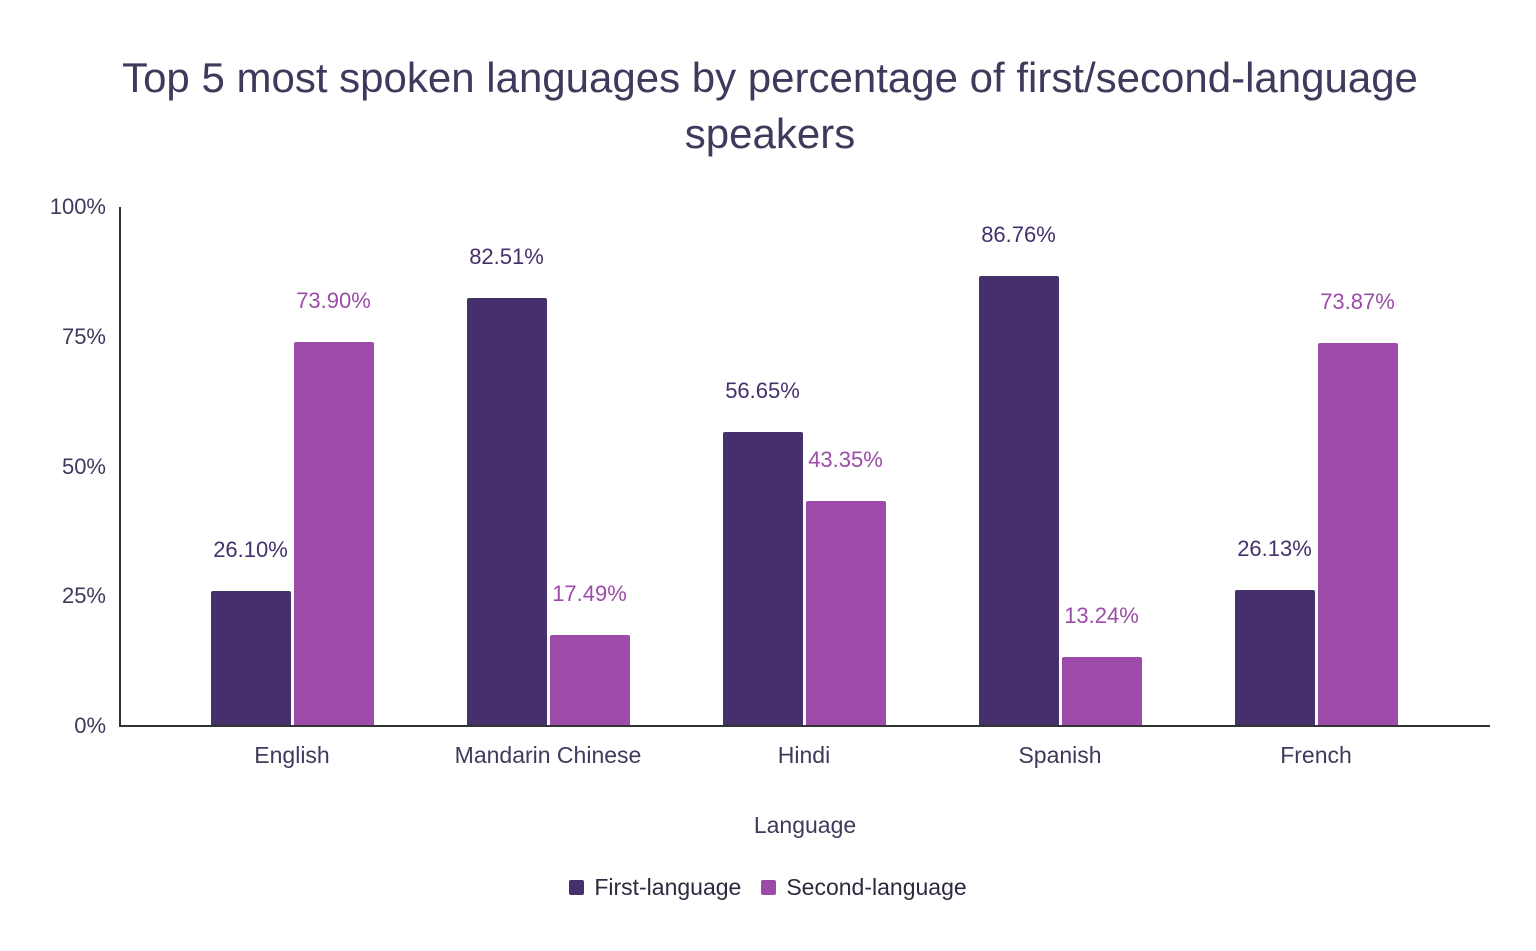 This screenshot has height=951, width=1536. I want to click on x-tick-label: Mandarin Chinese, so click(548, 755).